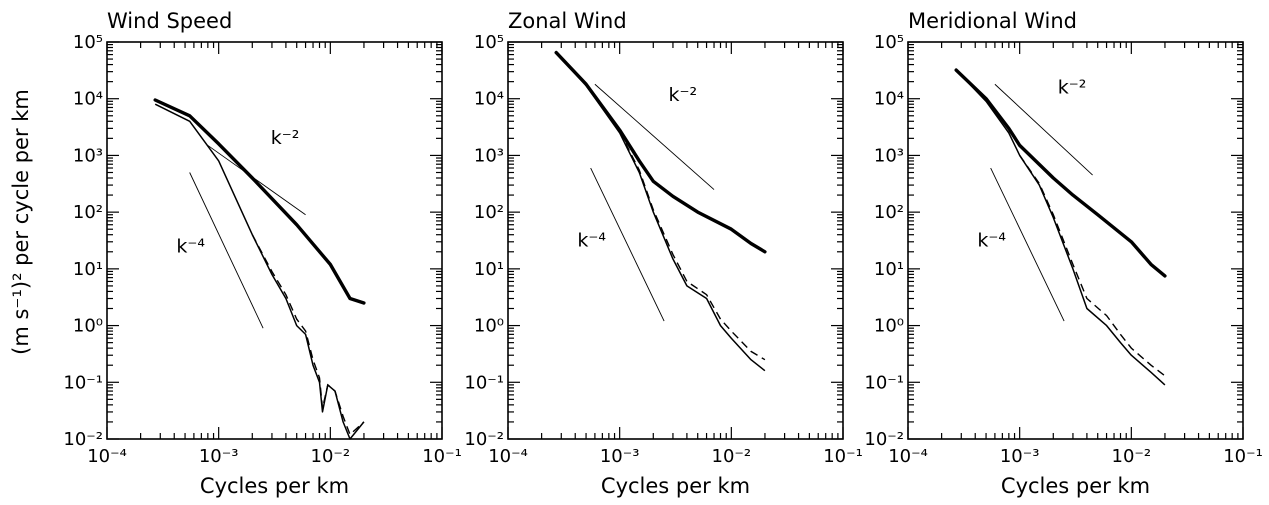 The image size is (1269, 505). I want to click on panel-title: Wind Speed, so click(169, 21).